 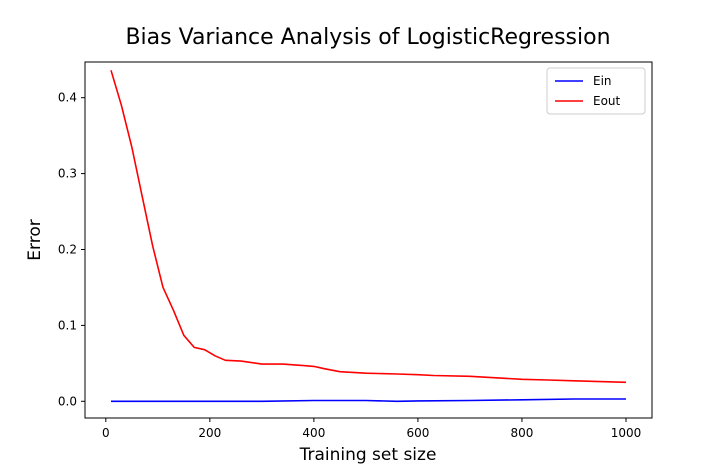 What do you see at coordinates (368, 455) in the screenshot?
I see `x-axis-label: Training set size` at bounding box center [368, 455].